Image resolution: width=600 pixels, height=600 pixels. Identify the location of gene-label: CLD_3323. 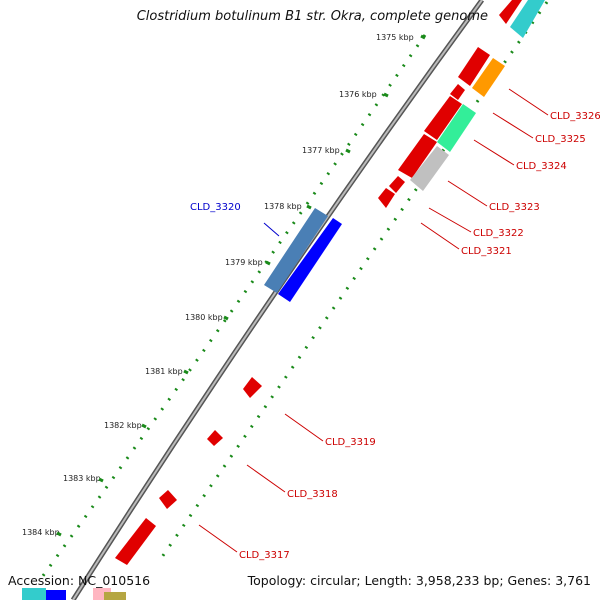
(514, 207).